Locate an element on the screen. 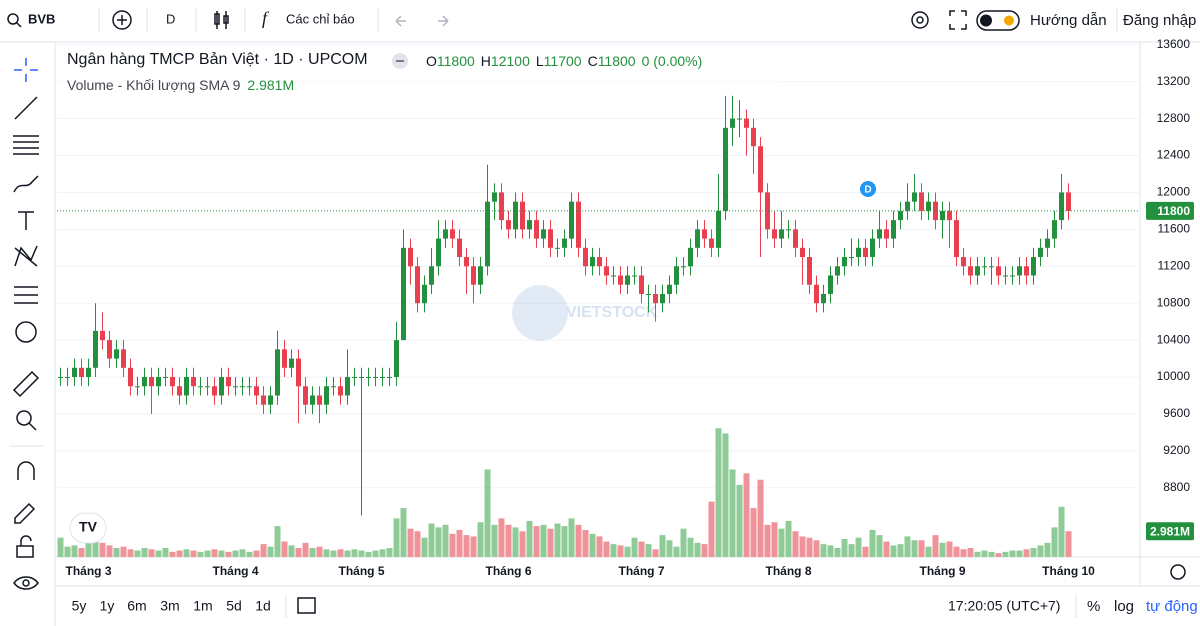 Image resolution: width=1200 pixels, height=626 pixels. prediction-tool is located at coordinates (26, 295).